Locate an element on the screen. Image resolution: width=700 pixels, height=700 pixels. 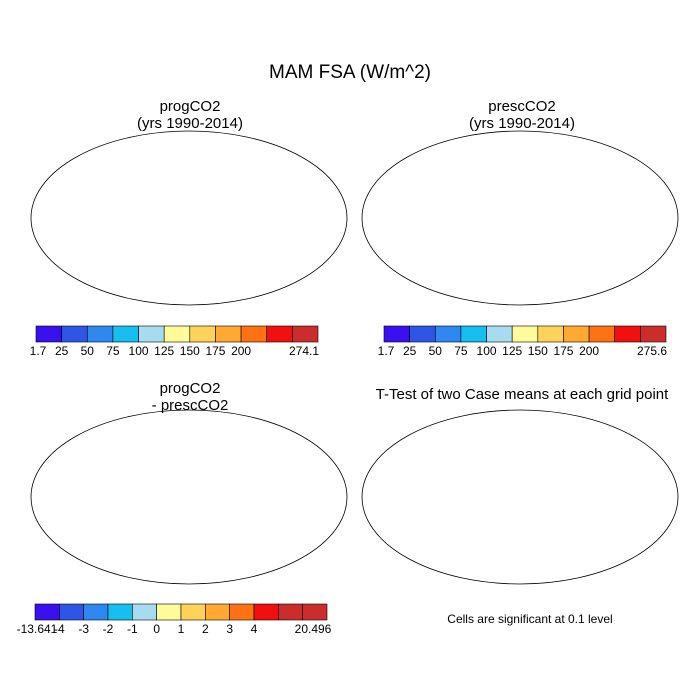
panel-2-title-line1: prescCO2 is located at coordinates (522, 106).